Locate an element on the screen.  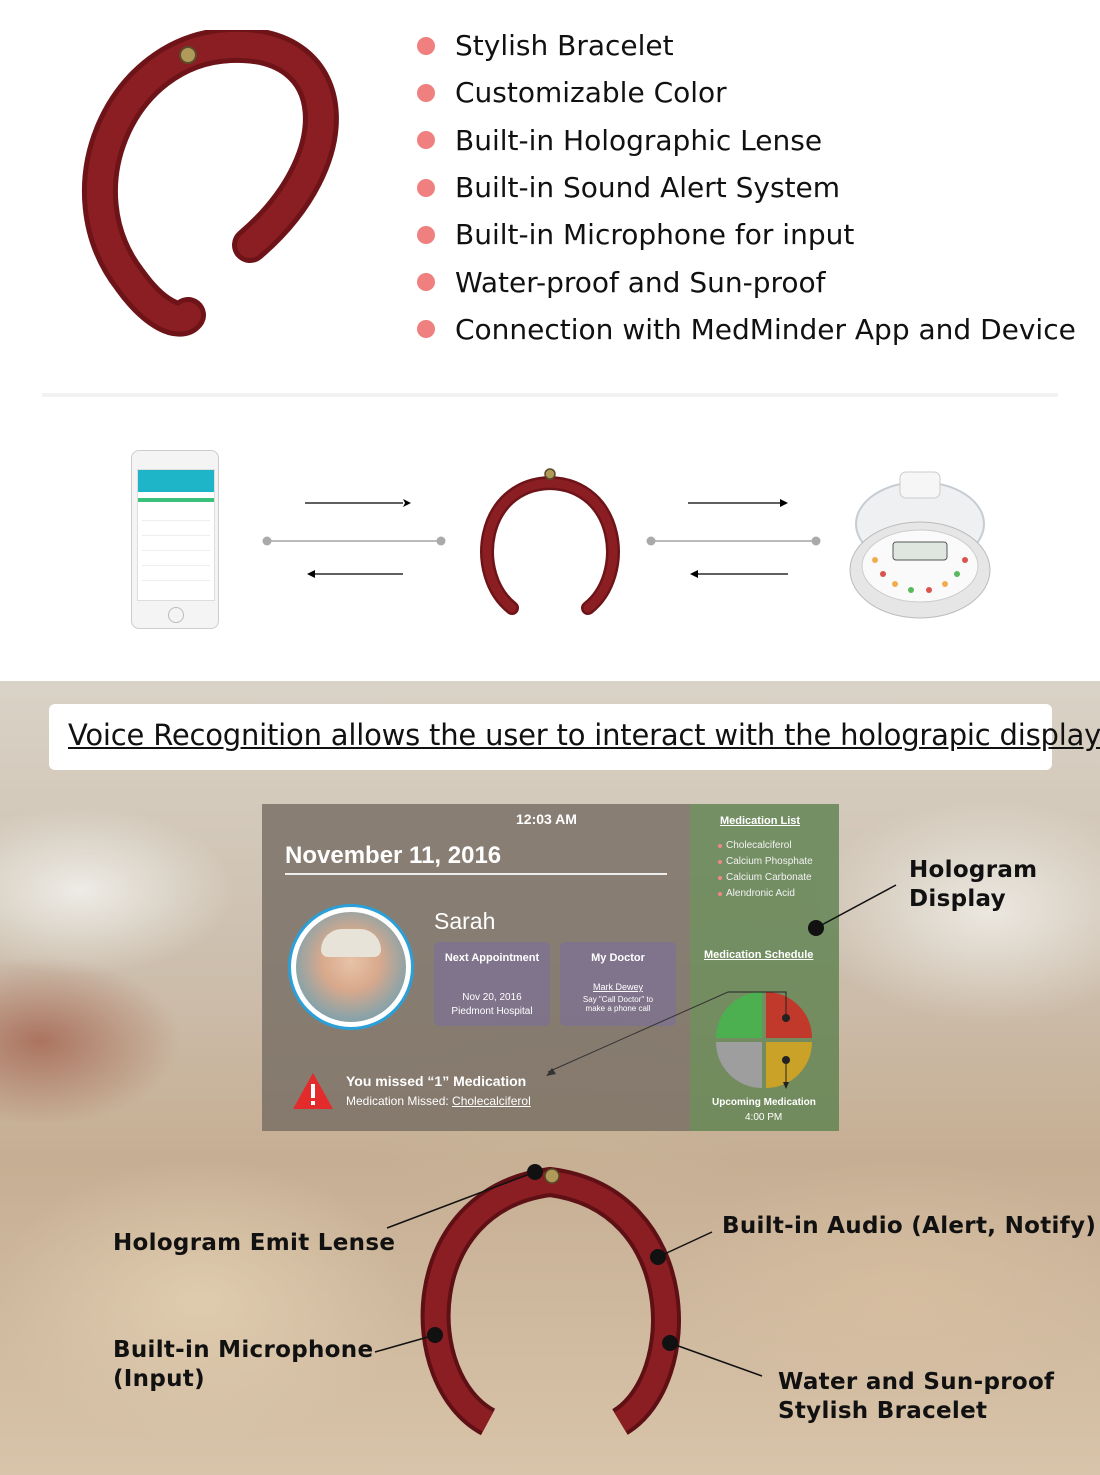
list-item: Cholecalciferol is located at coordinates (765, 848).